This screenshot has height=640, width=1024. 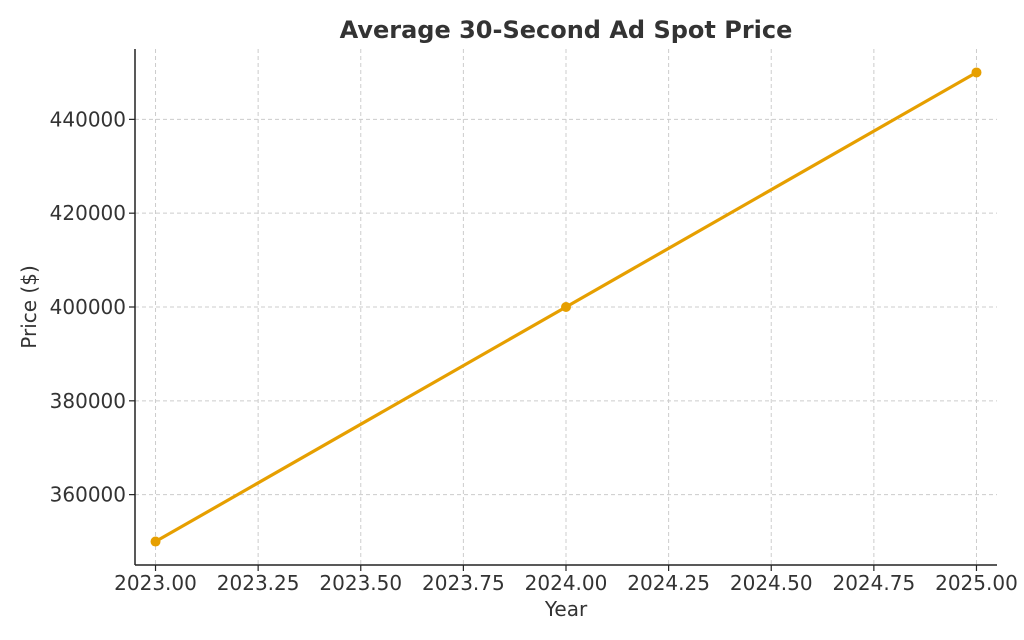 I want to click on x-tick-label: 2024.75, so click(x=873, y=583).